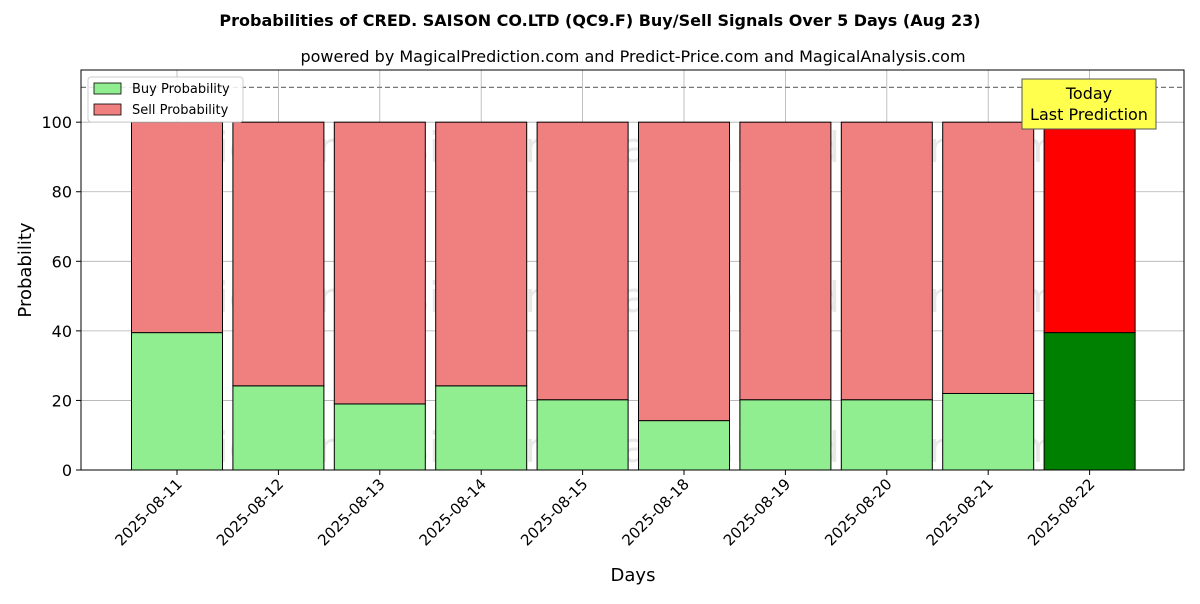 The width and height of the screenshot is (1200, 604). I want to click on annotation-line-last-prediction: Last Prediction, so click(1089, 114).